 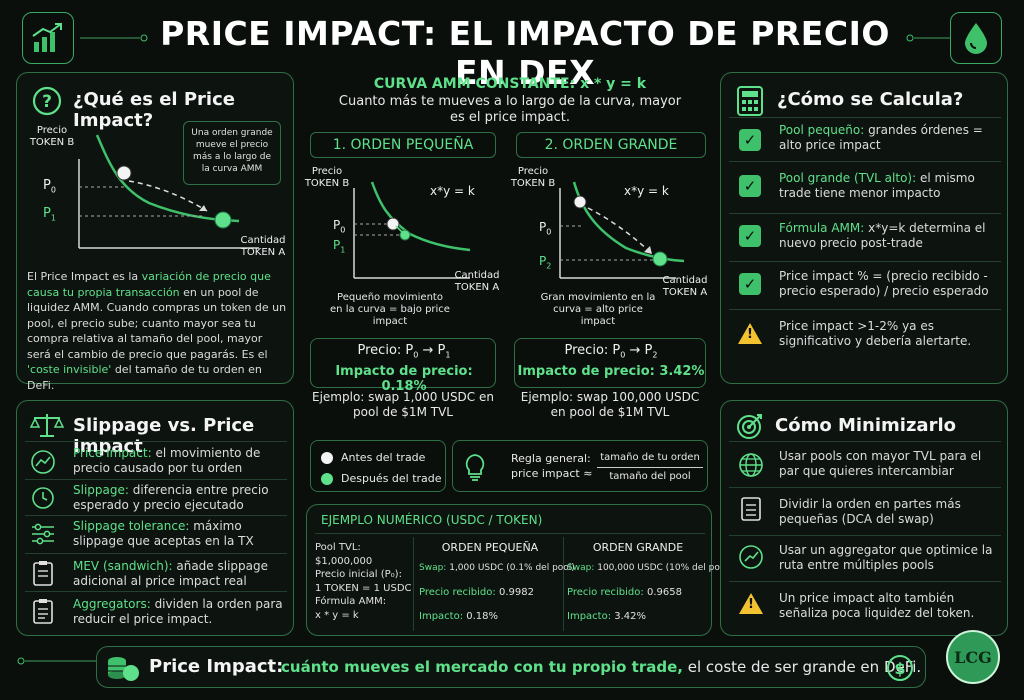 What do you see at coordinates (404, 379) in the screenshot?
I see `small-impact-value: Impacto de precio: 0.18%` at bounding box center [404, 379].